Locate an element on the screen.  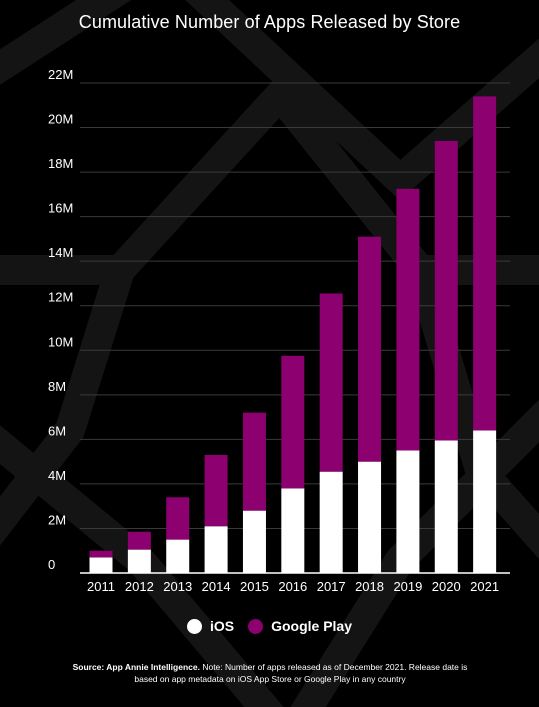
legend-label-google-play: Google Play is located at coordinates (312, 626).